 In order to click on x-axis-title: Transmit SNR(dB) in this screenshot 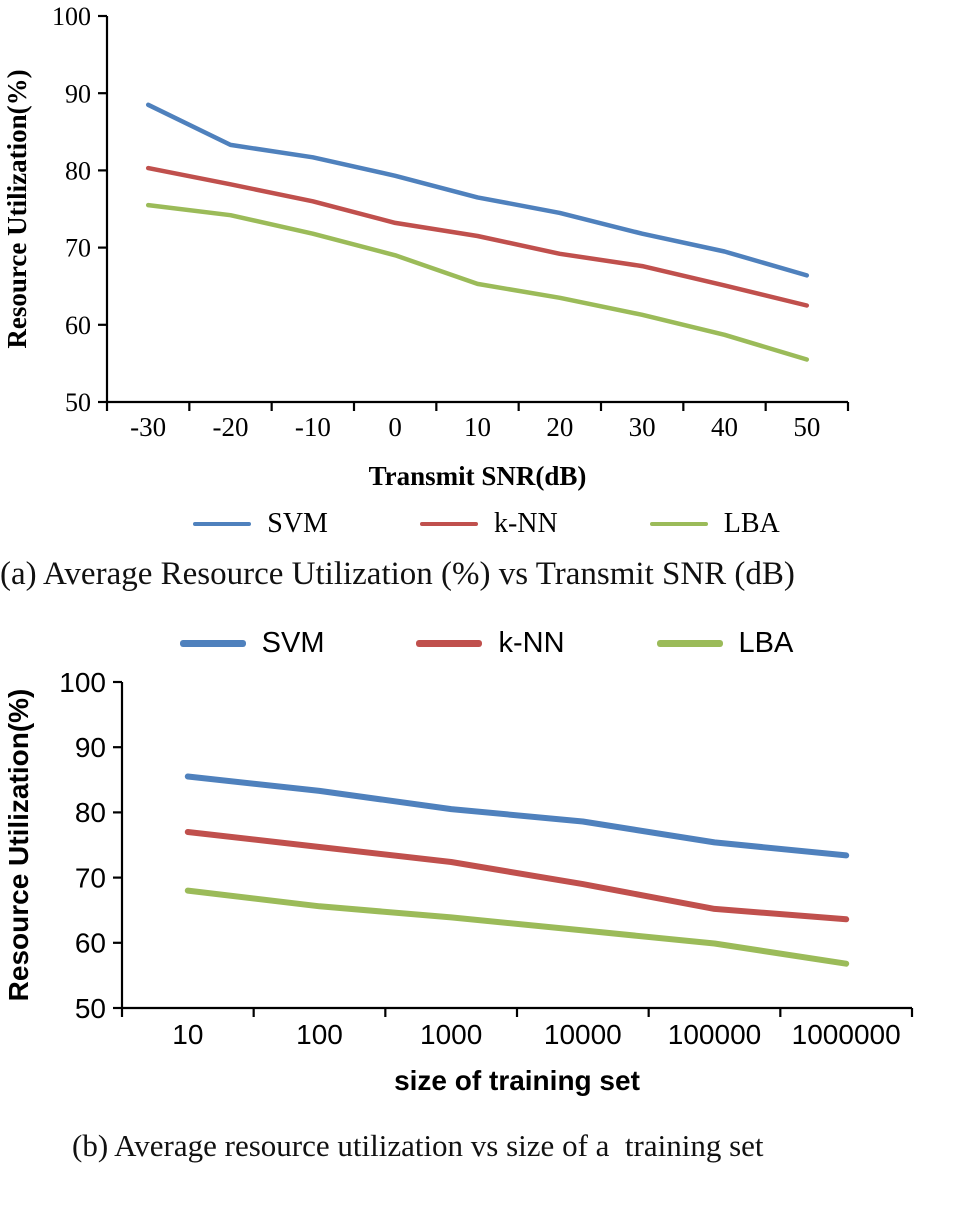, I will do `click(478, 476)`.